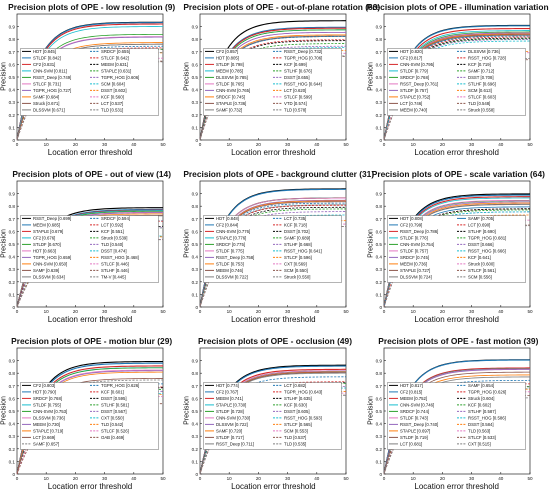  What do you see at coordinates (112, 244) in the screenshot?
I see `legend-label: TLD [0.540]` at bounding box center [112, 244].